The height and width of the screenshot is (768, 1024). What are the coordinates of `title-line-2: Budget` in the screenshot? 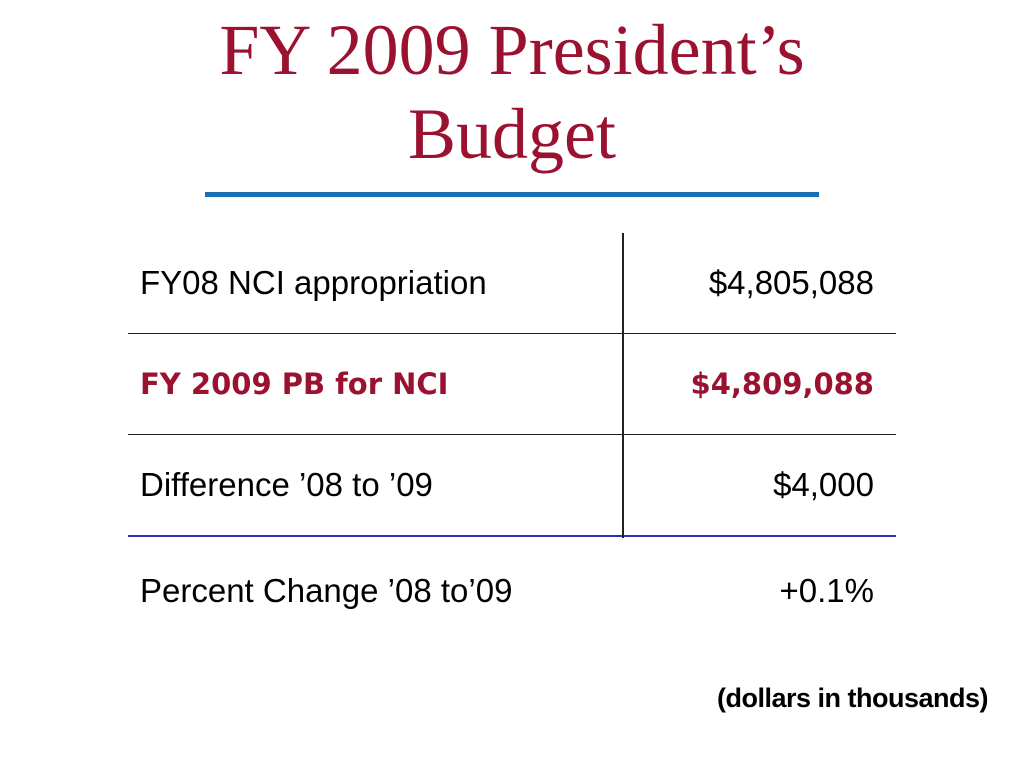 It's located at (512, 134).